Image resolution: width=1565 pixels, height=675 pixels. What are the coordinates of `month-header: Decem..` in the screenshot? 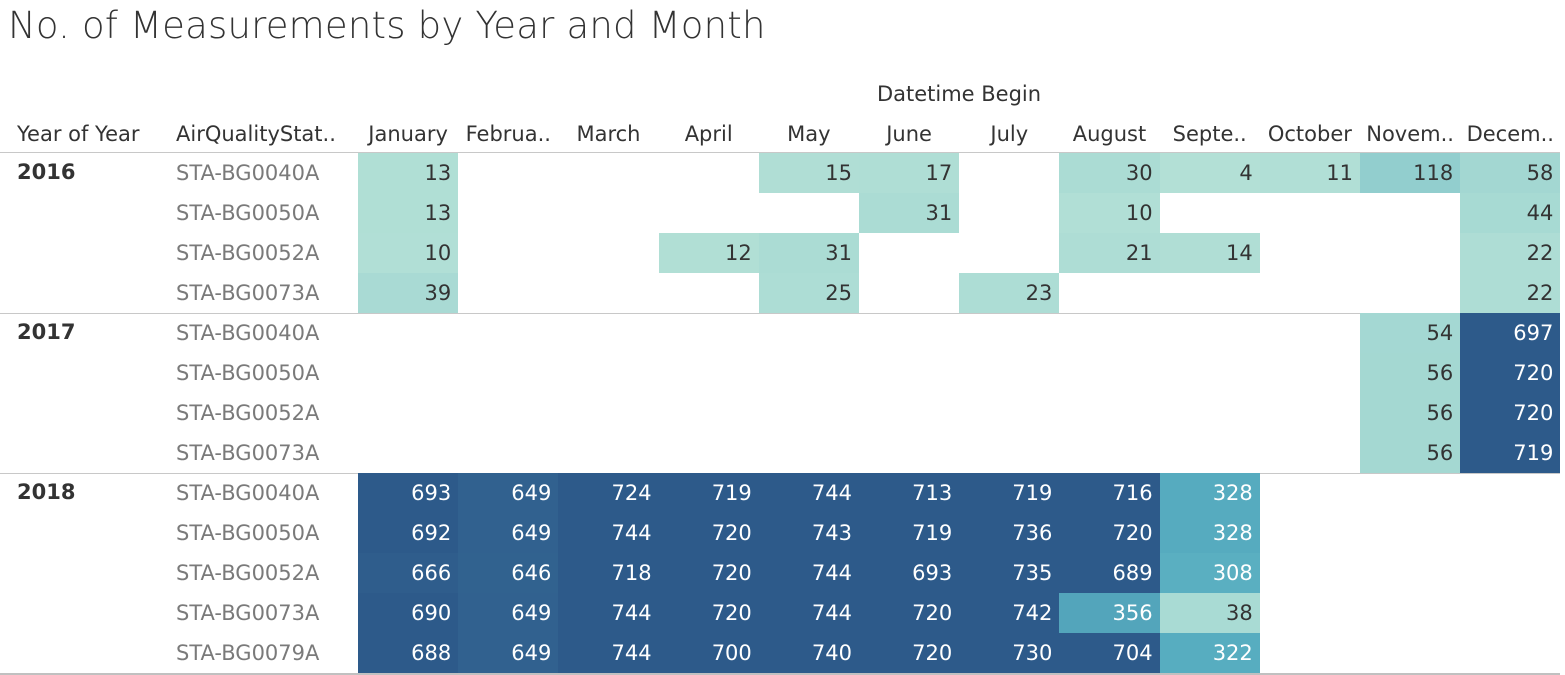 It's located at (1510, 134).